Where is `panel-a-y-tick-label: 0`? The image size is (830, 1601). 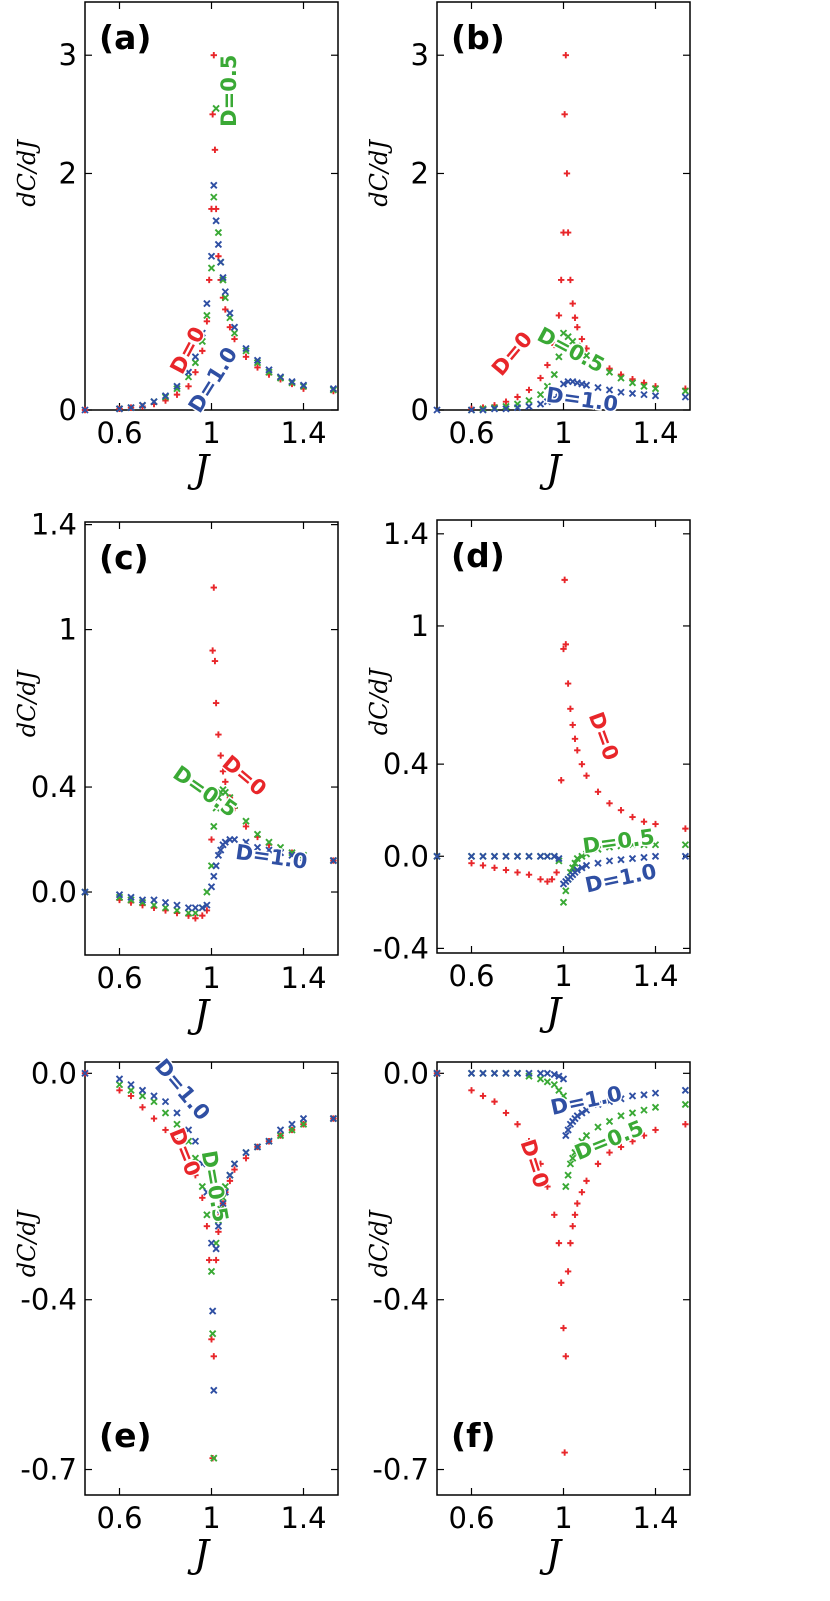 panel-a-y-tick-label: 0 is located at coordinates (68, 410).